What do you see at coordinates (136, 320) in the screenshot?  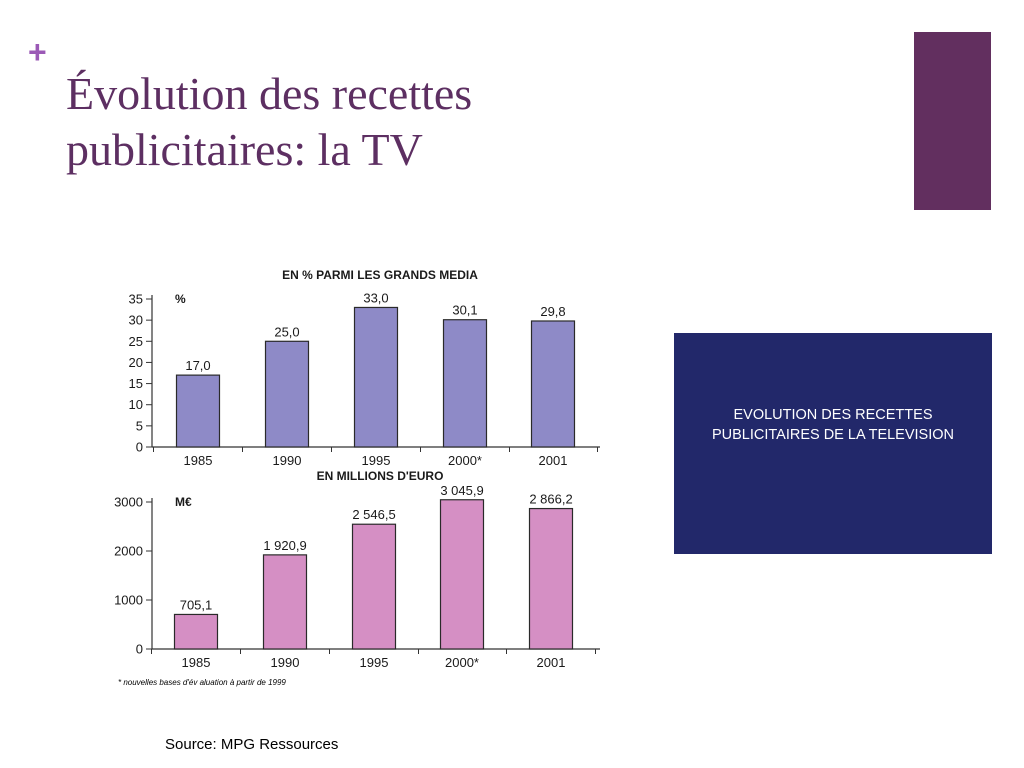 I see `y-tick-label: 30` at bounding box center [136, 320].